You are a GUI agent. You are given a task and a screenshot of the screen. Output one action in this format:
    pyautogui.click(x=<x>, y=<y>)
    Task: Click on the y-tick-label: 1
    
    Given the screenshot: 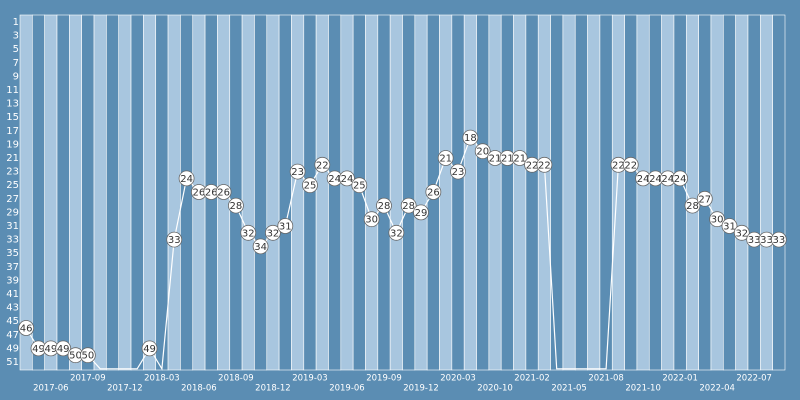 What is the action you would take?
    pyautogui.click(x=16, y=22)
    